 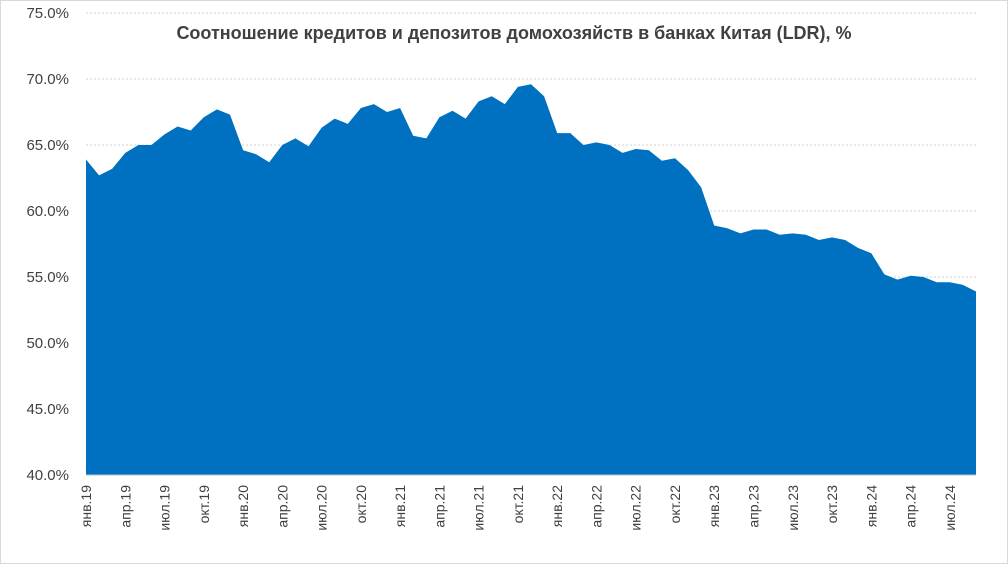 I want to click on y-tick-label: 70.0%, so click(x=47, y=79).